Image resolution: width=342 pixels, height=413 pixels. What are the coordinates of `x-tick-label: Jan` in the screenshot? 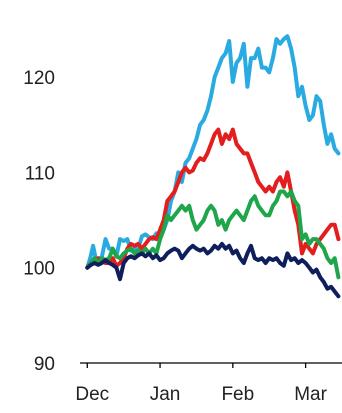 It's located at (165, 394).